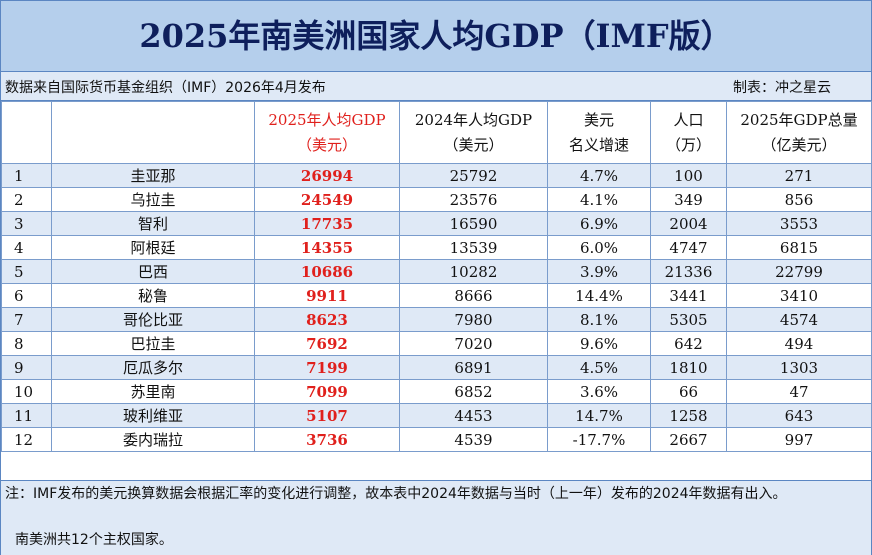 The width and height of the screenshot is (872, 555). I want to click on cell-country: 阿根廷, so click(153, 247).